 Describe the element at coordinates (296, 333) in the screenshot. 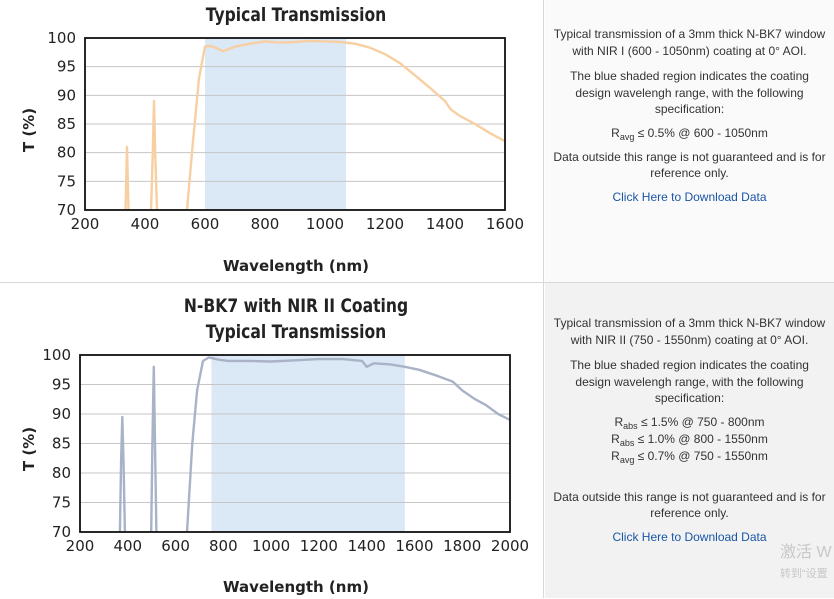

I see `chart-title-line2: Typical Transmission` at that location.